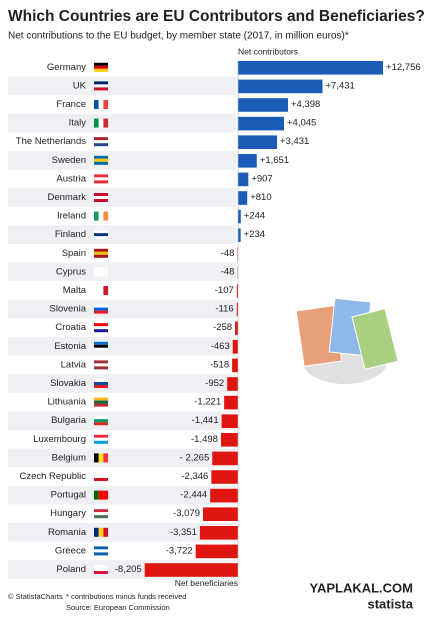 The width and height of the screenshot is (440, 619). What do you see at coordinates (52, 476) in the screenshot?
I see `category-label: Czech Republic` at bounding box center [52, 476].